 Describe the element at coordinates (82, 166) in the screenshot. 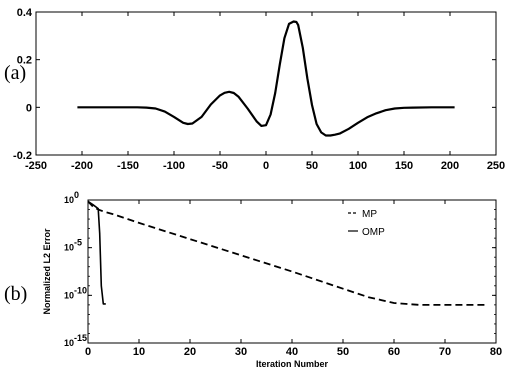

I see `x-tick-label: -200` at that location.